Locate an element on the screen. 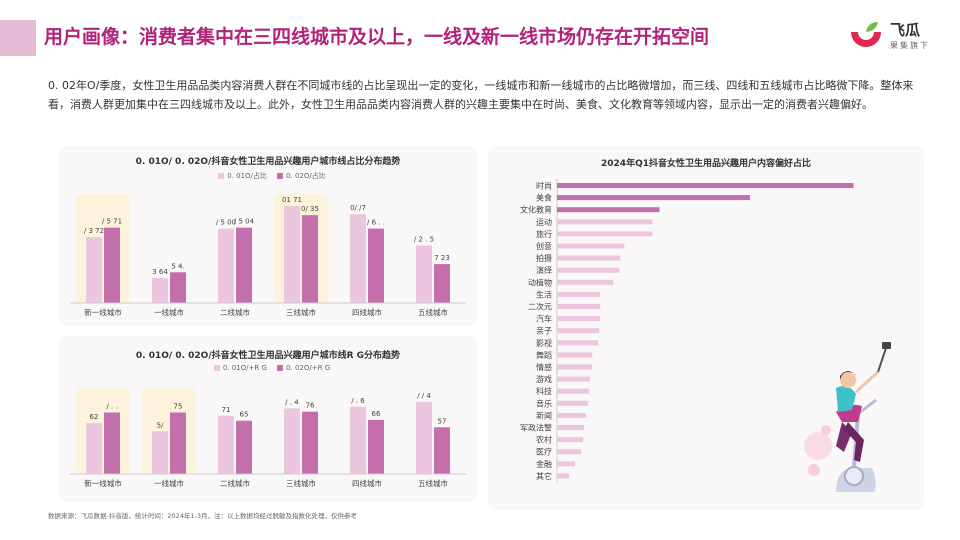  data-label: 75 is located at coordinates (178, 407).